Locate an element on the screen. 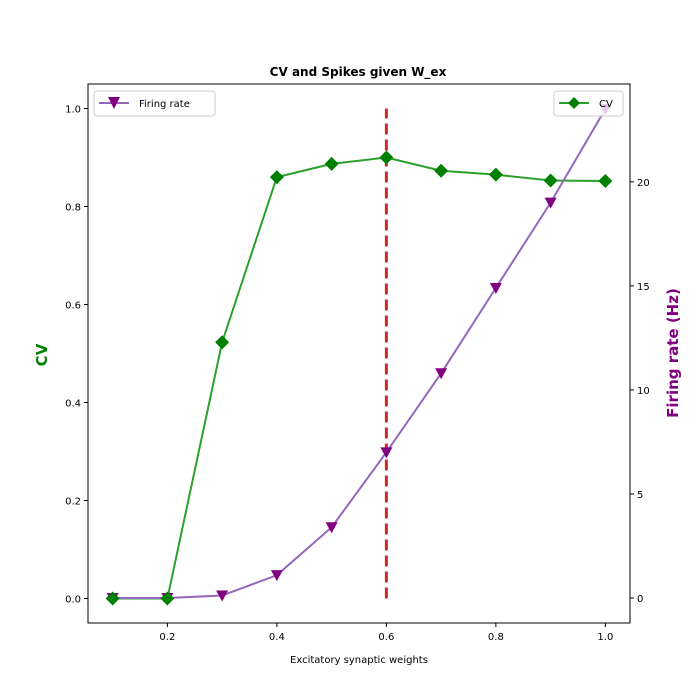  x-tick-label: 0.6 is located at coordinates (386, 637).